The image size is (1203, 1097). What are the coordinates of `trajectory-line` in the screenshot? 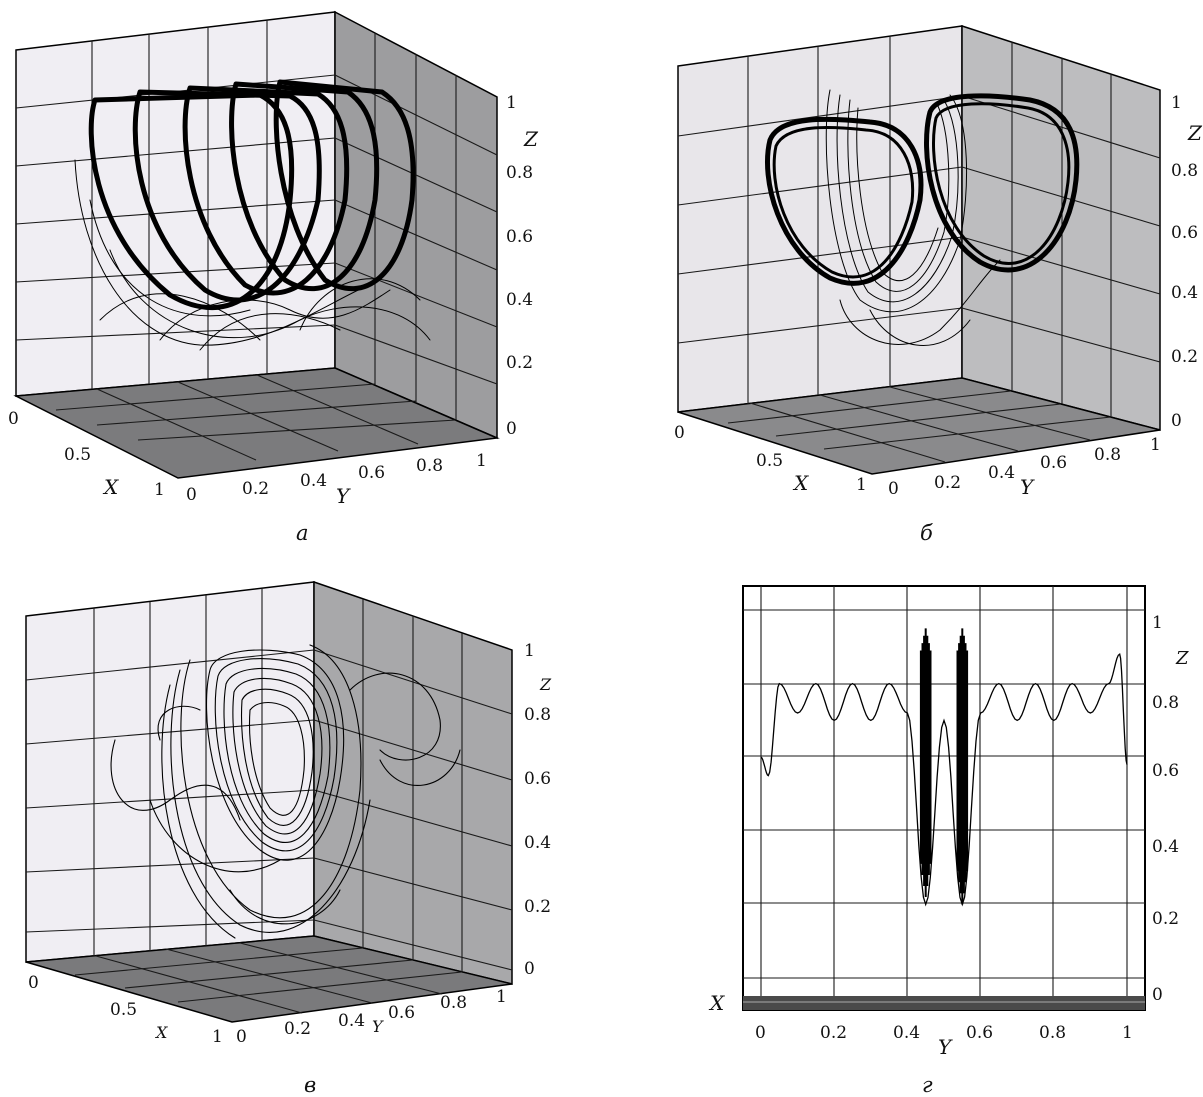 It's located at (944, 780).